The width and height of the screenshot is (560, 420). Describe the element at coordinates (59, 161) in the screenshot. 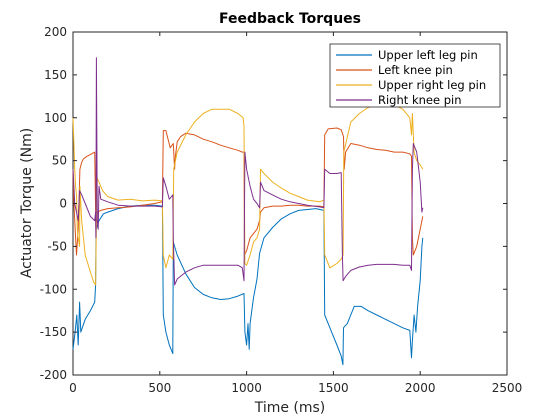

I see `y-tick-label-5: 50` at that location.